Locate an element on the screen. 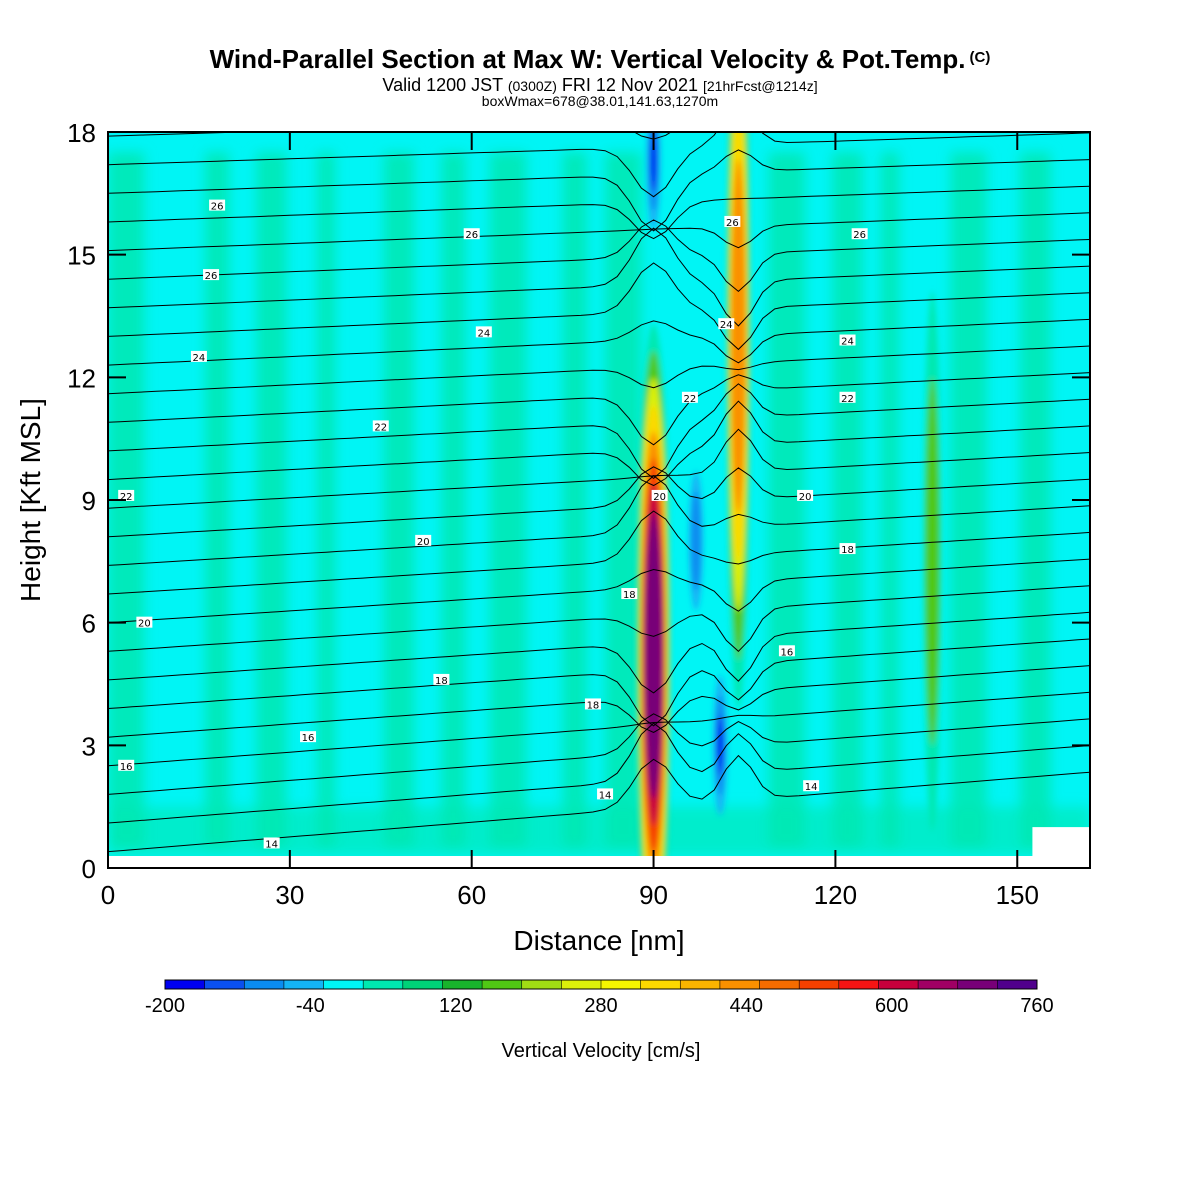  terrain-block is located at coordinates (1061, 841).